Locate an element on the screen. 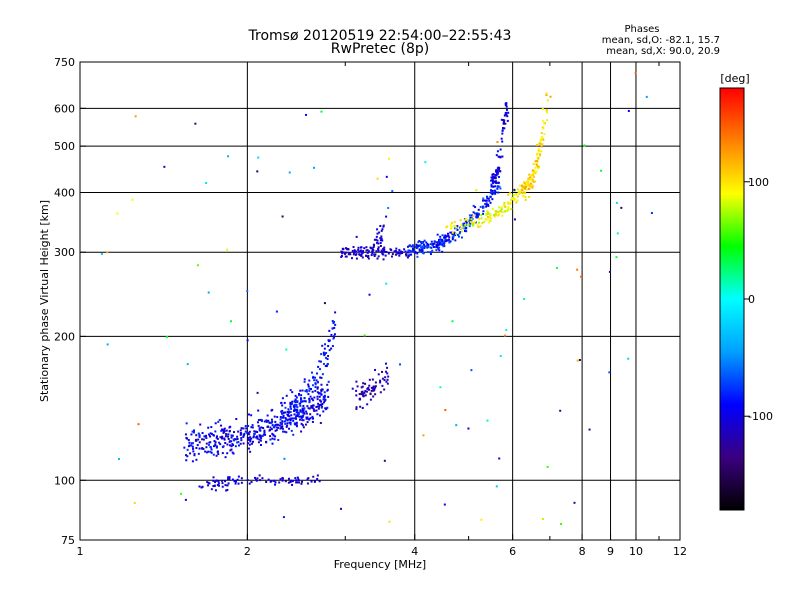  colorbar-ticks: 100 0 -100 is located at coordinates (758, 299).